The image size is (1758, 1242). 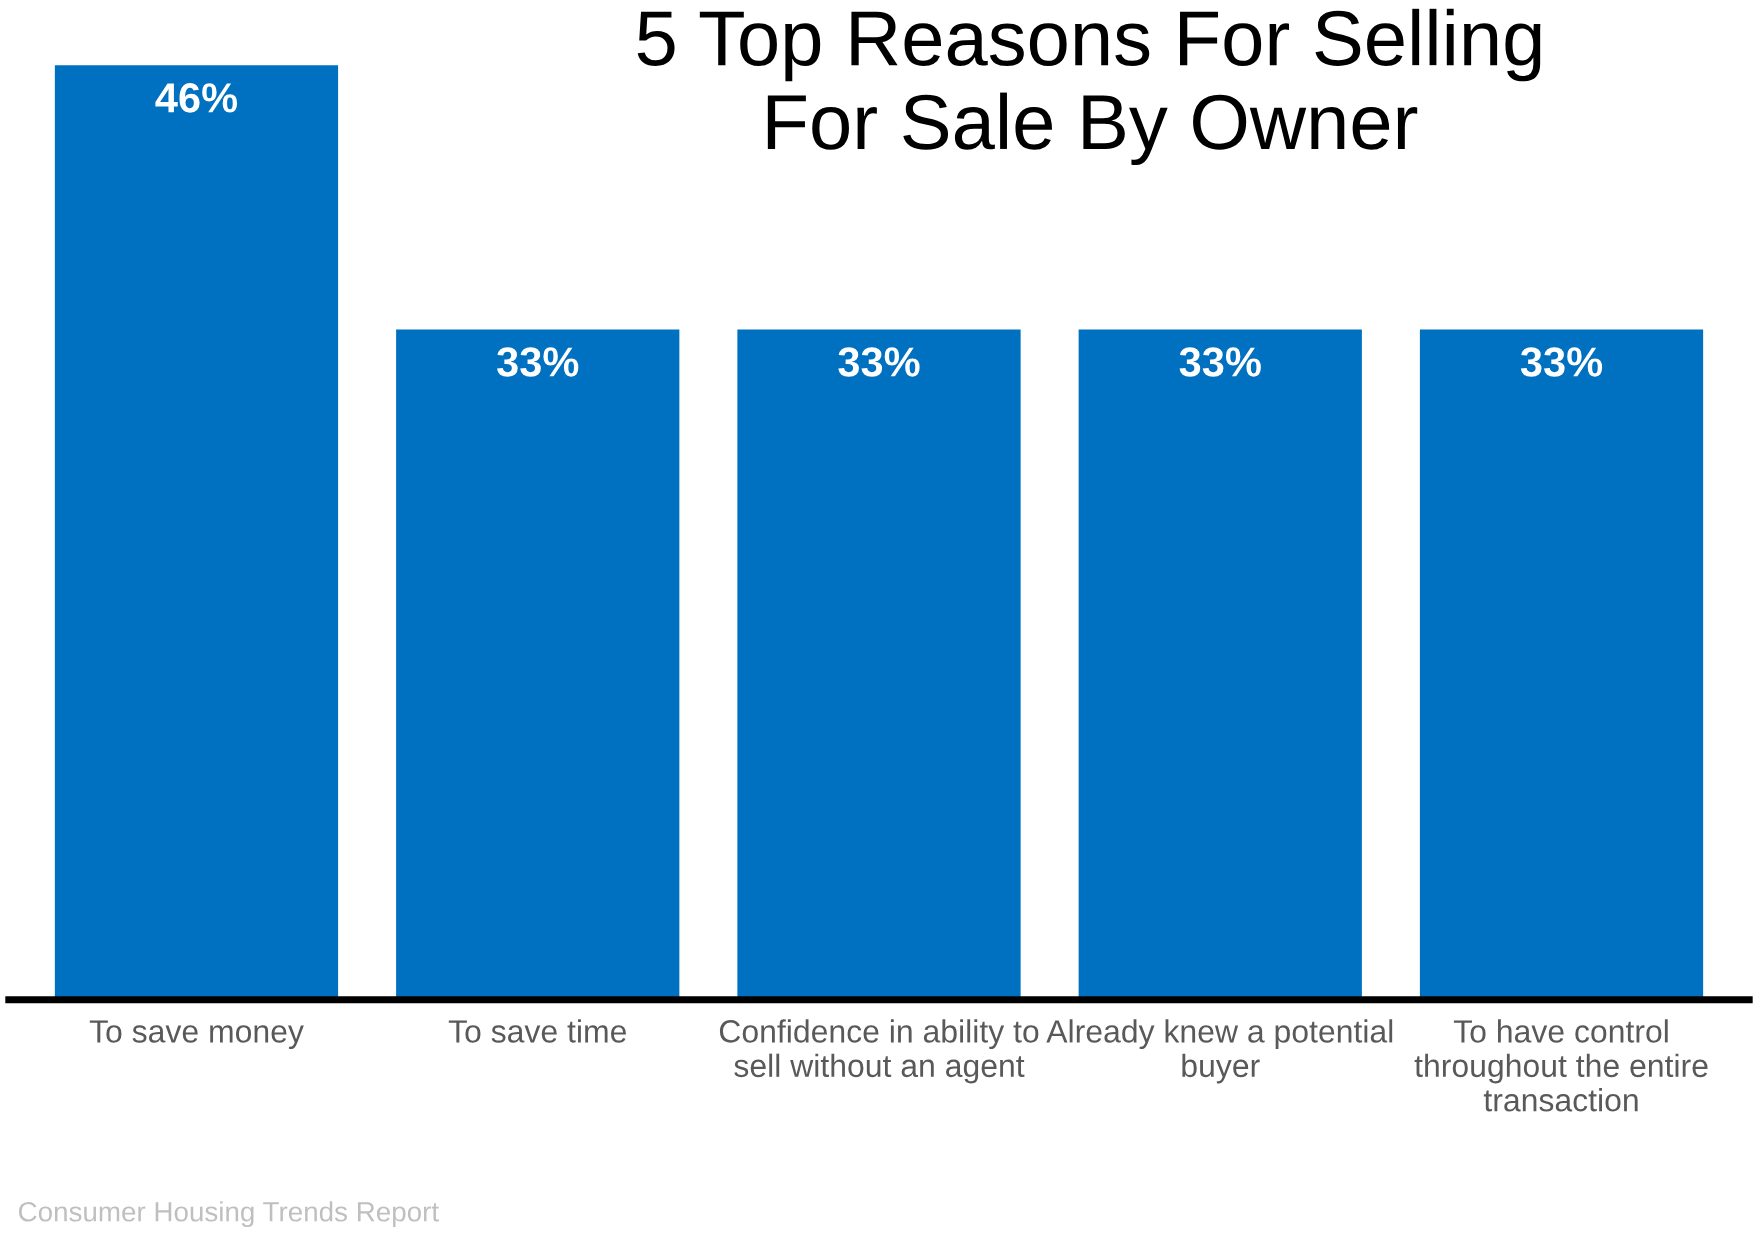 What do you see at coordinates (1089, 87) in the screenshot?
I see `chart-title: 5 Top Reasons For Selling For Sale By Owner` at bounding box center [1089, 87].